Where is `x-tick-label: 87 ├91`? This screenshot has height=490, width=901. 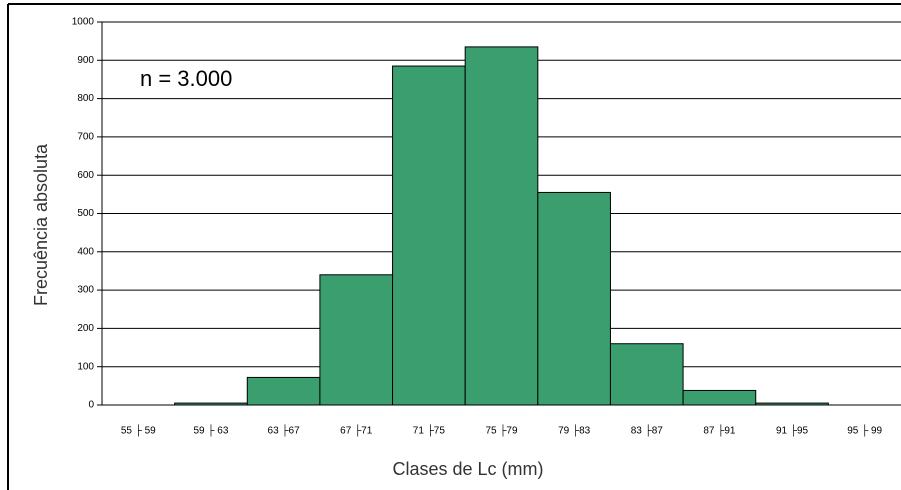 x-tick-label: 87 ├91 is located at coordinates (719, 431).